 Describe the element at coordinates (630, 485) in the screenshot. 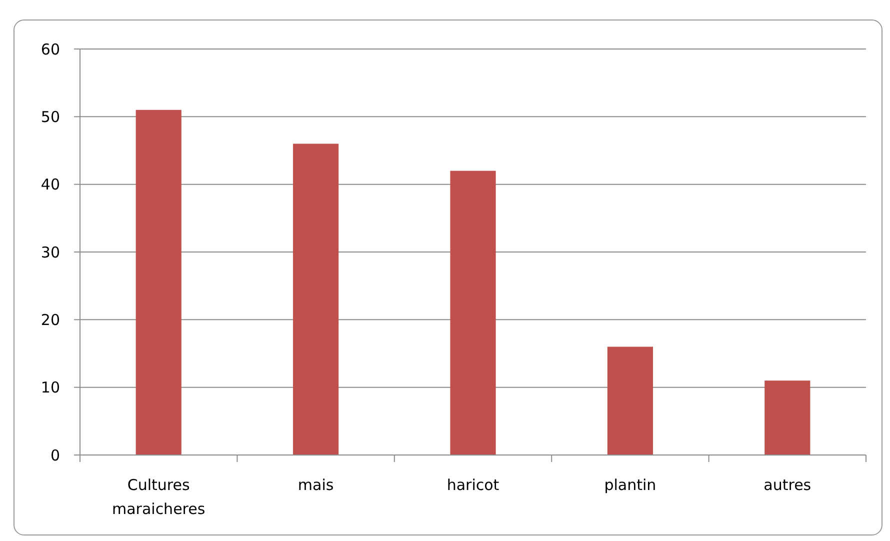

I see `x-tick-label: plantin` at that location.